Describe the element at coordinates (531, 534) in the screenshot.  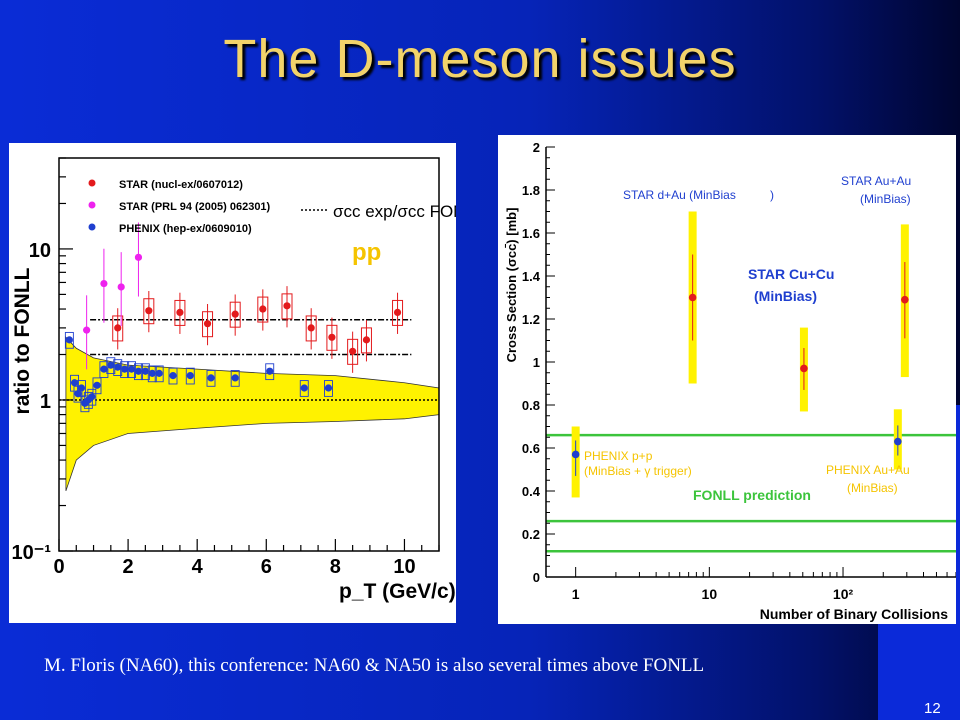
I see `y-tick-label: 0.2` at that location.